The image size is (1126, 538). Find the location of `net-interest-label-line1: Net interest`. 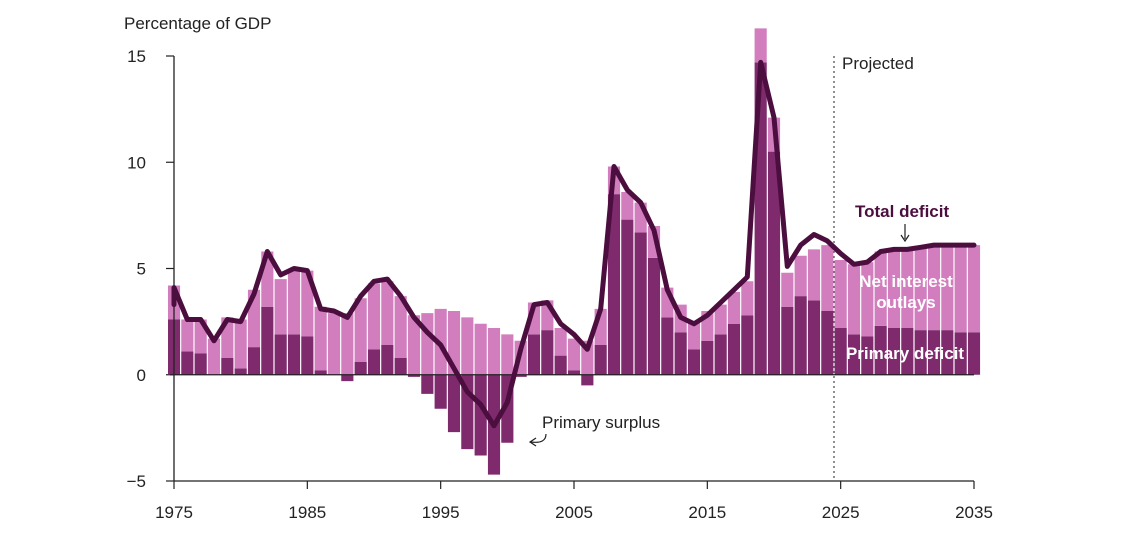

net-interest-label-line1: Net interest is located at coordinates (906, 281).